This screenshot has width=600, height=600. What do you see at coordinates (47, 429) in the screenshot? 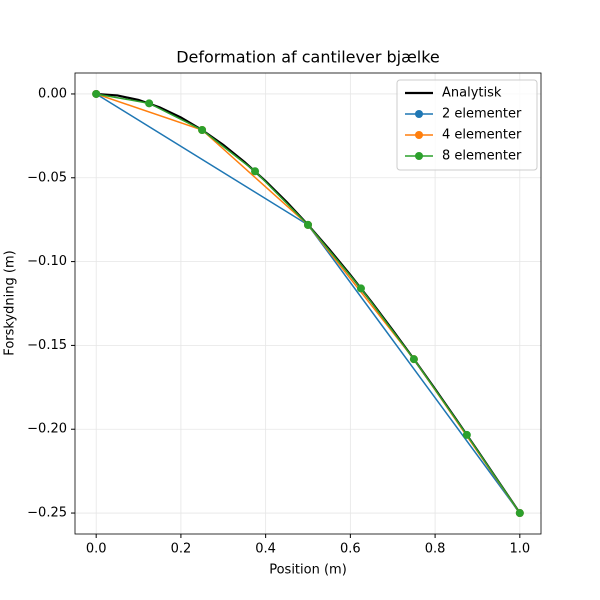
I see `y-tick-label: −0.20` at bounding box center [47, 429].